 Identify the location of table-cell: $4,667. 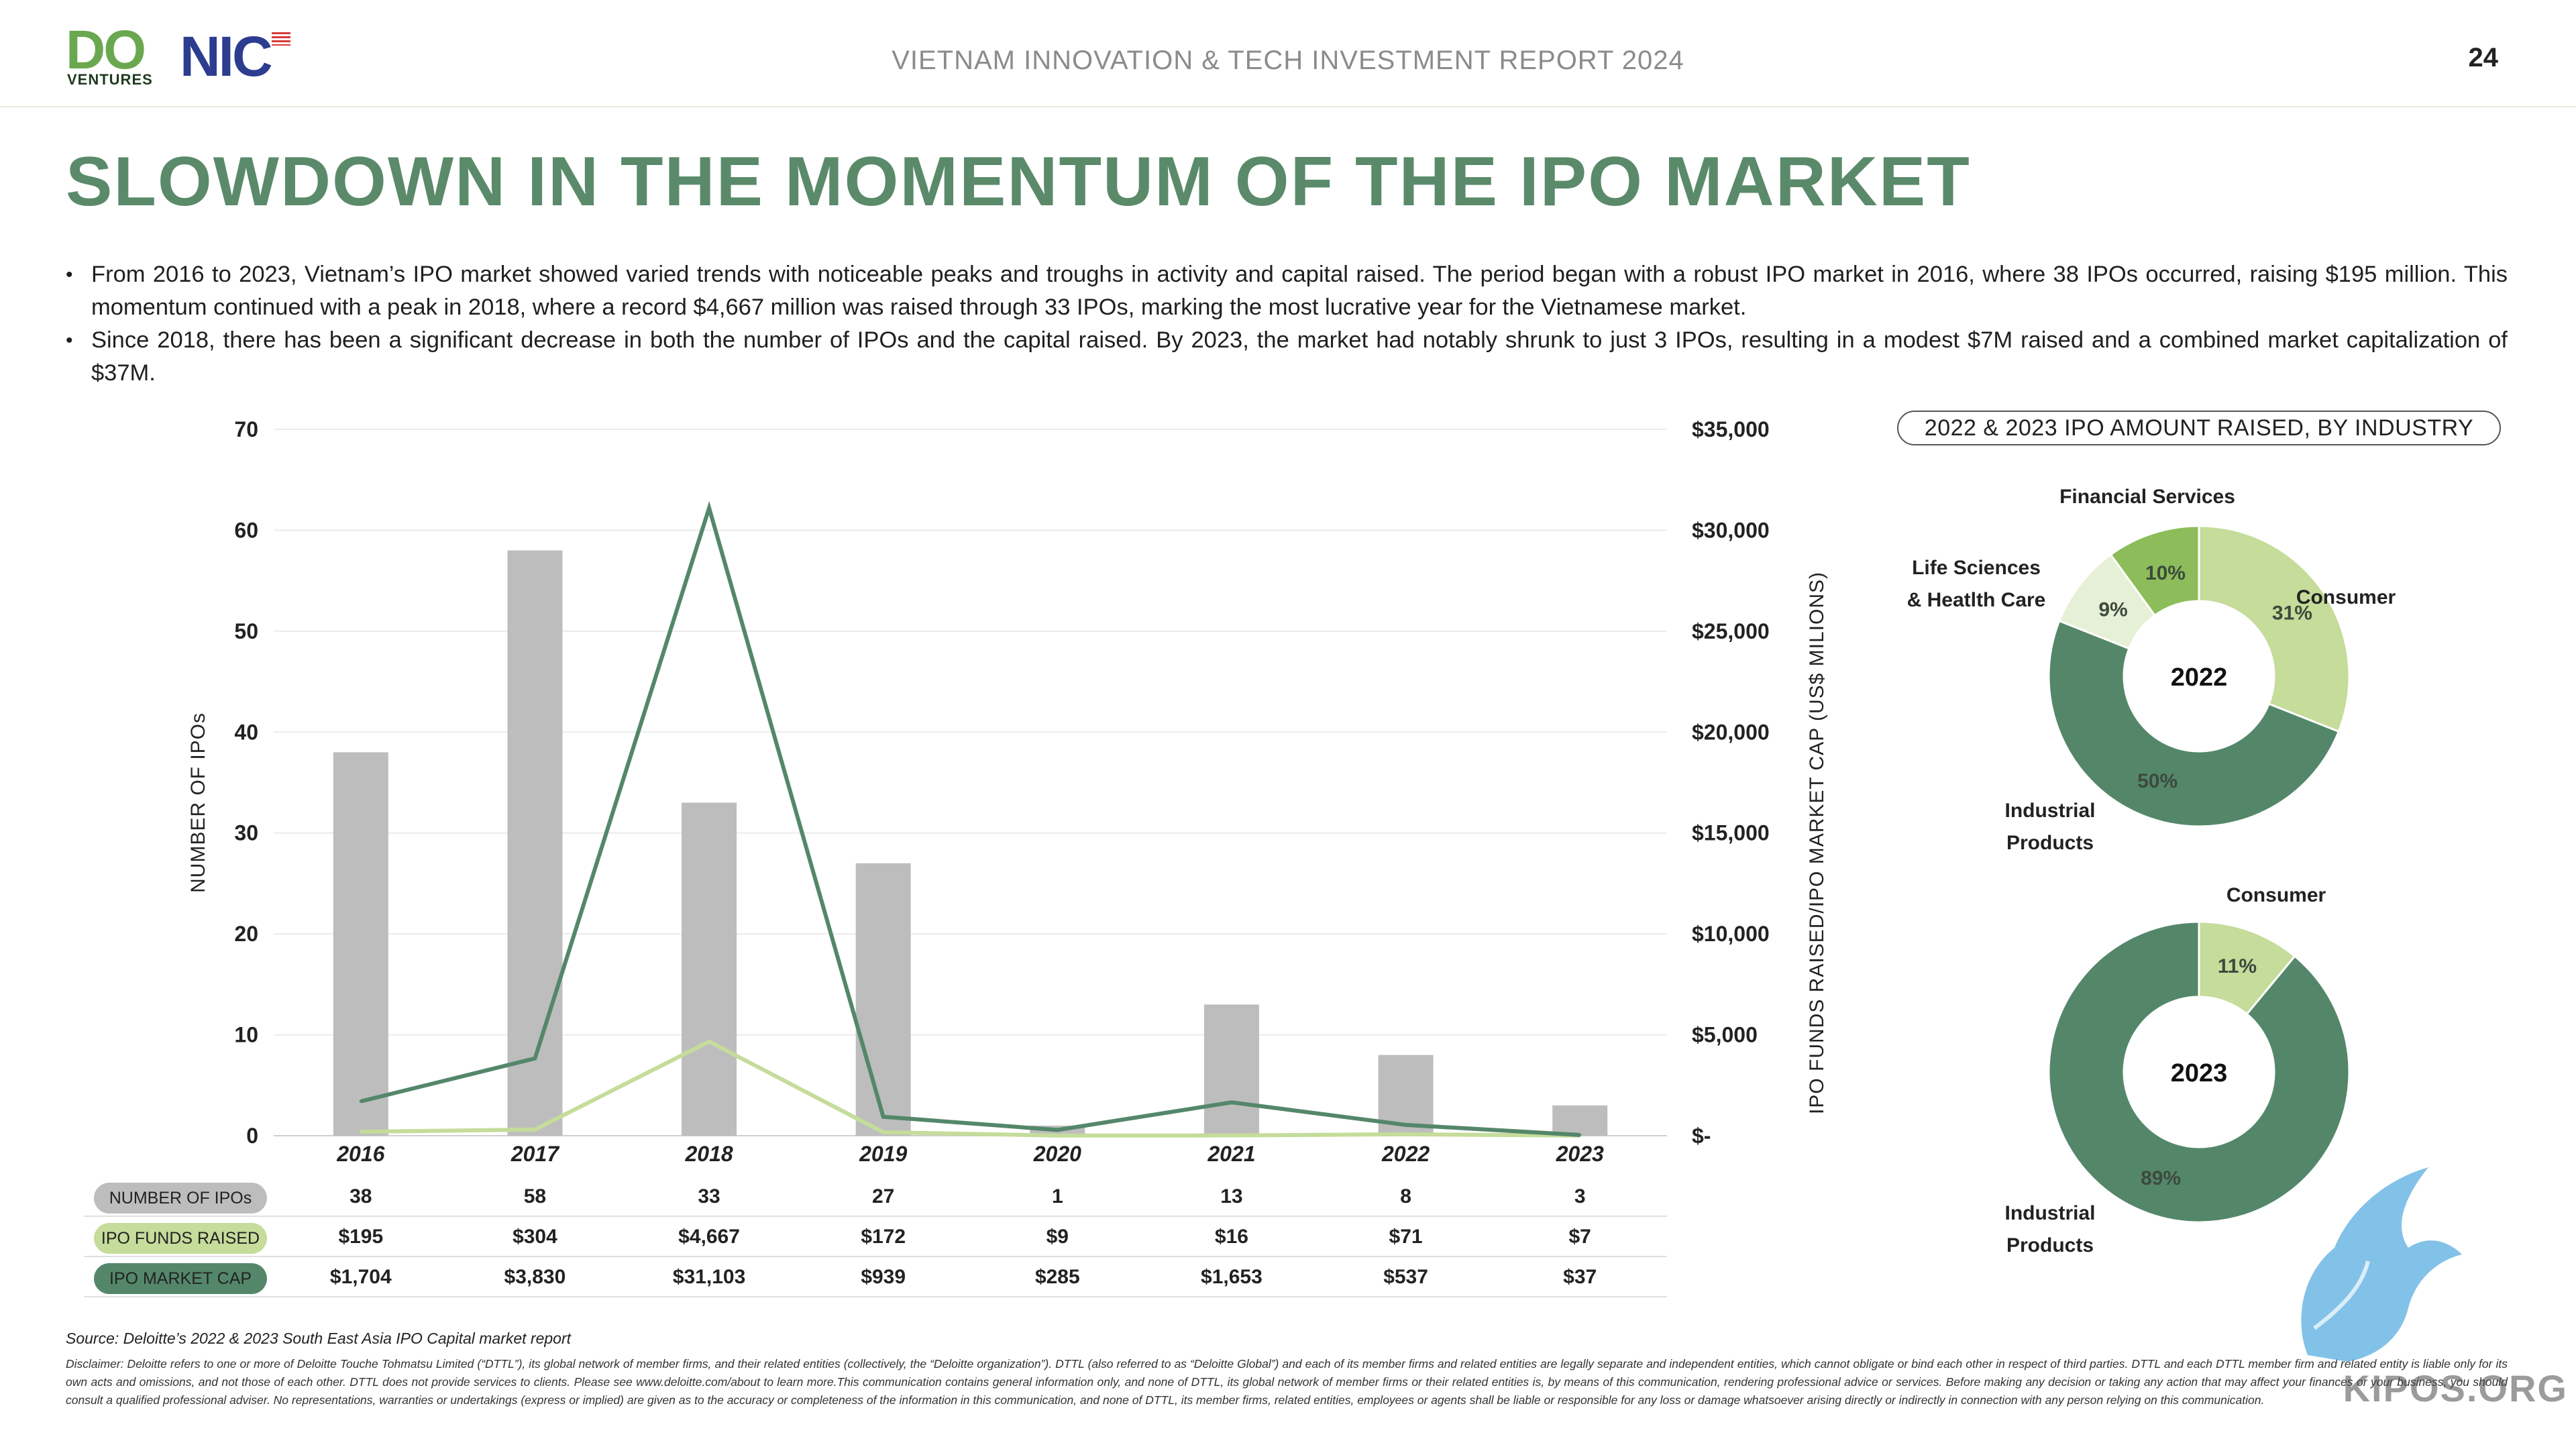
(709, 1237).